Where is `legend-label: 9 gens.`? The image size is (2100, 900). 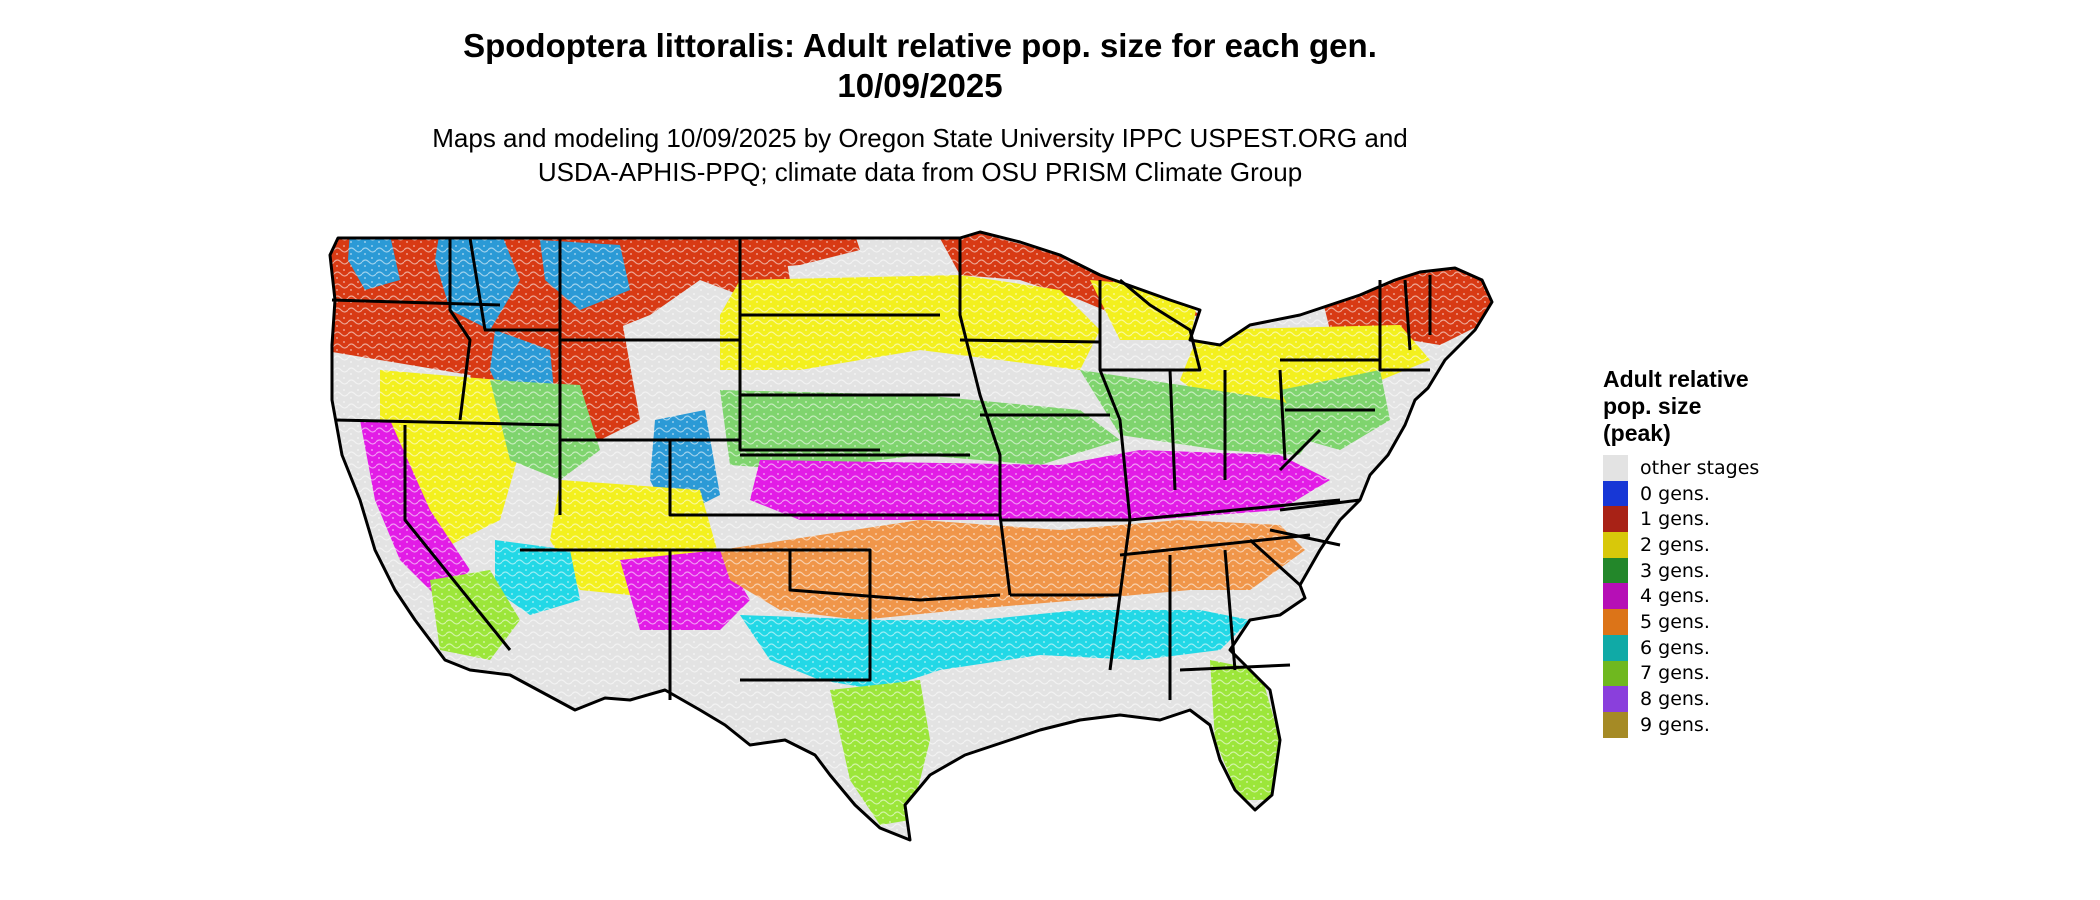
legend-label: 9 gens. is located at coordinates (1675, 724).